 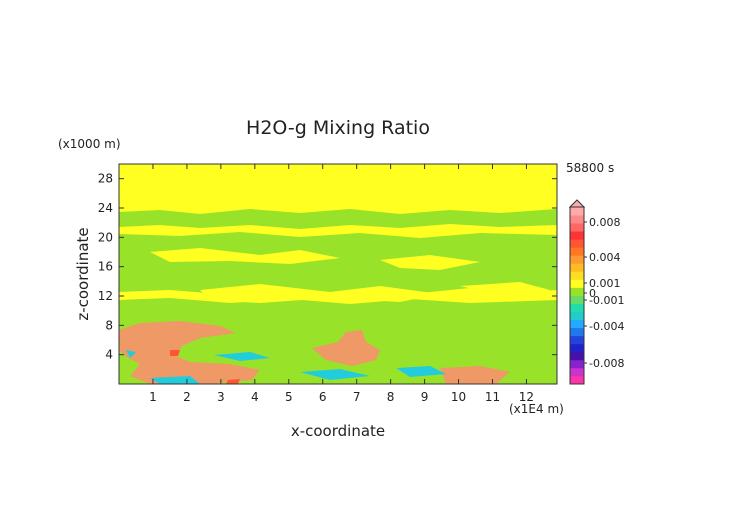 I want to click on x-tick-label: 1, so click(x=153, y=397).